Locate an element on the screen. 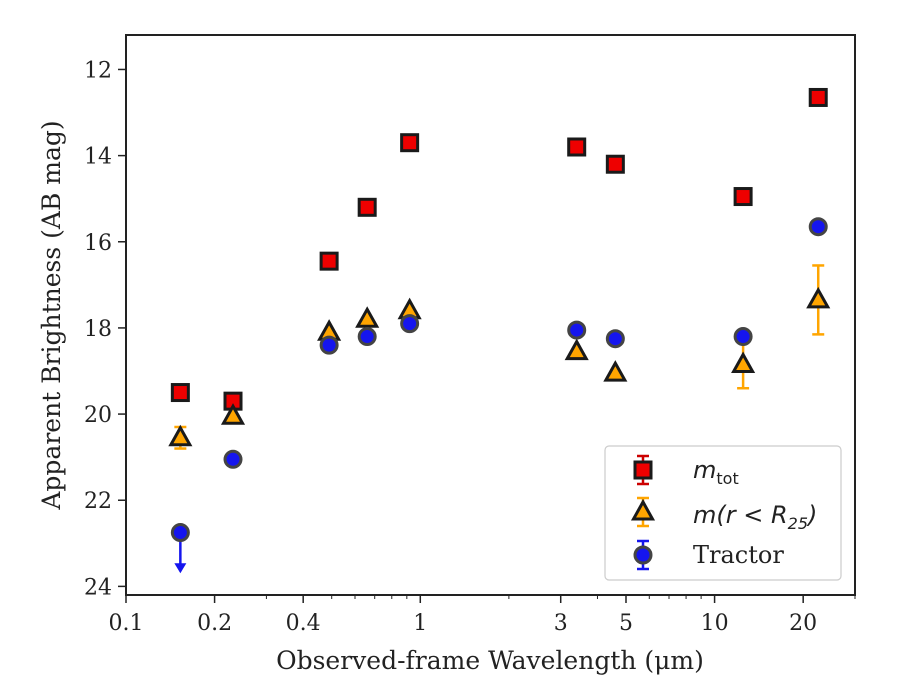 Image resolution: width=900 pixels, height=700 pixels. y-tick-label: 16 is located at coordinates (98, 243).